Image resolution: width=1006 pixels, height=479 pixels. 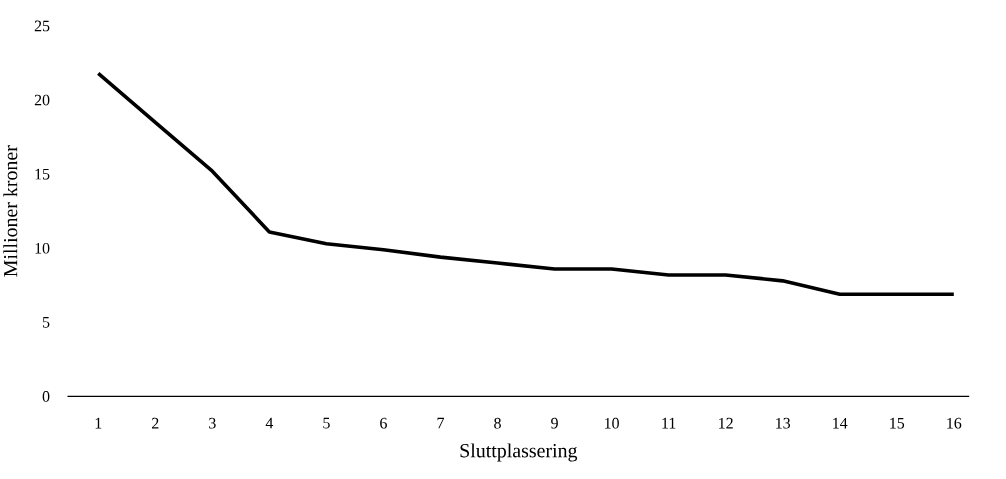 I want to click on x-axis-title: Sluttplassering, so click(x=519, y=452).